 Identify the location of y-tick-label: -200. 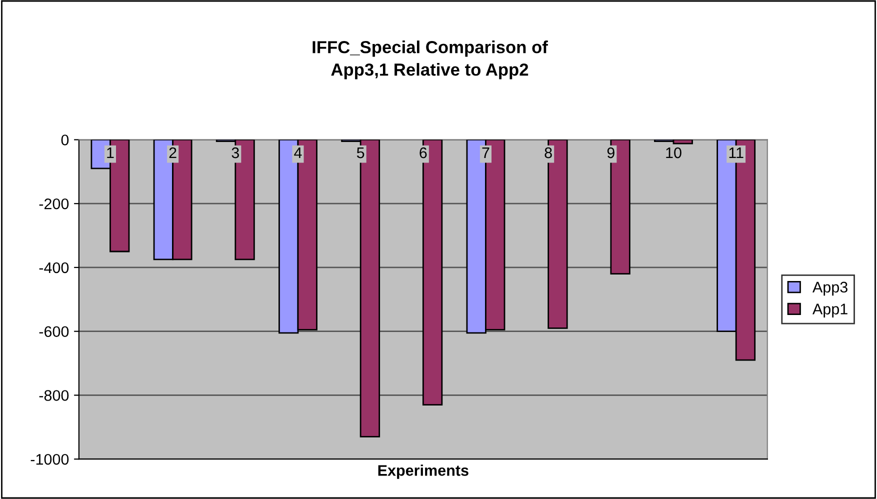
(54, 204).